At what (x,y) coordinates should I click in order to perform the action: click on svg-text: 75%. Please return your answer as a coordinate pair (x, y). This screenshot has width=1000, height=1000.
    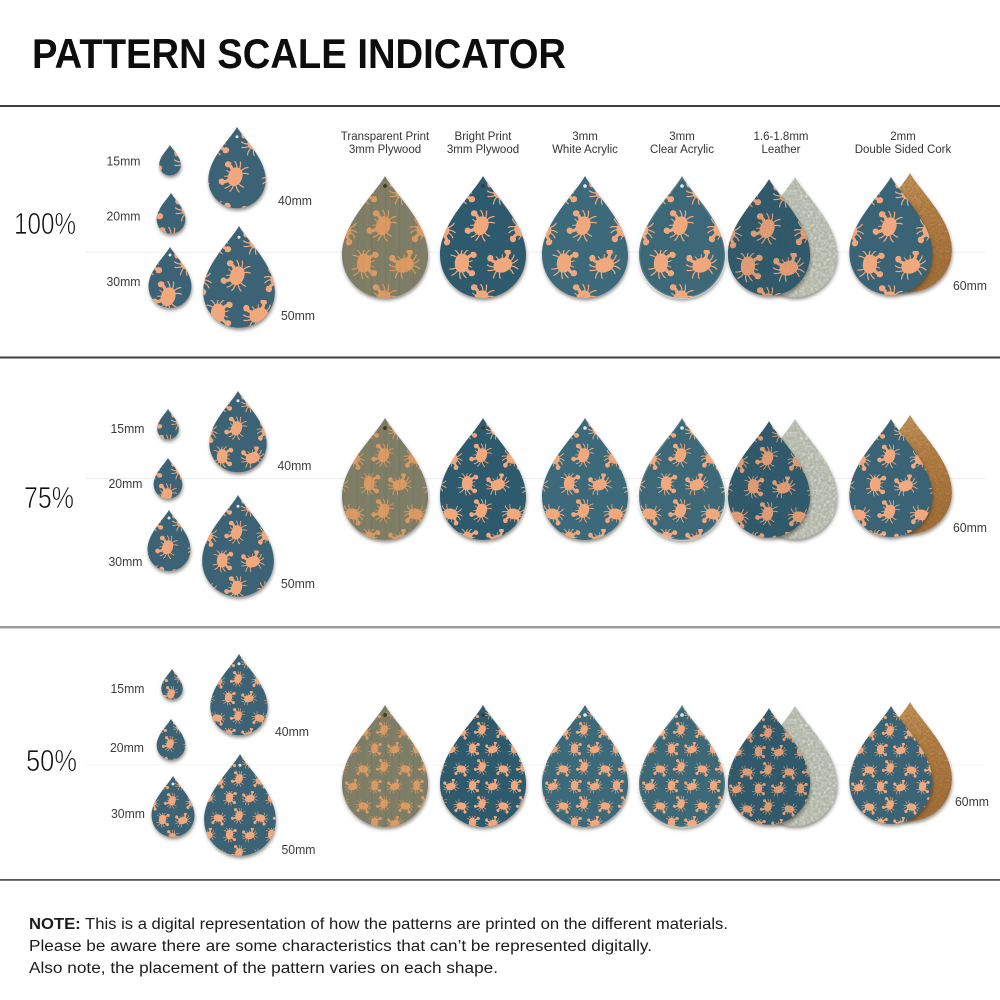
    Looking at the image, I should click on (49, 497).